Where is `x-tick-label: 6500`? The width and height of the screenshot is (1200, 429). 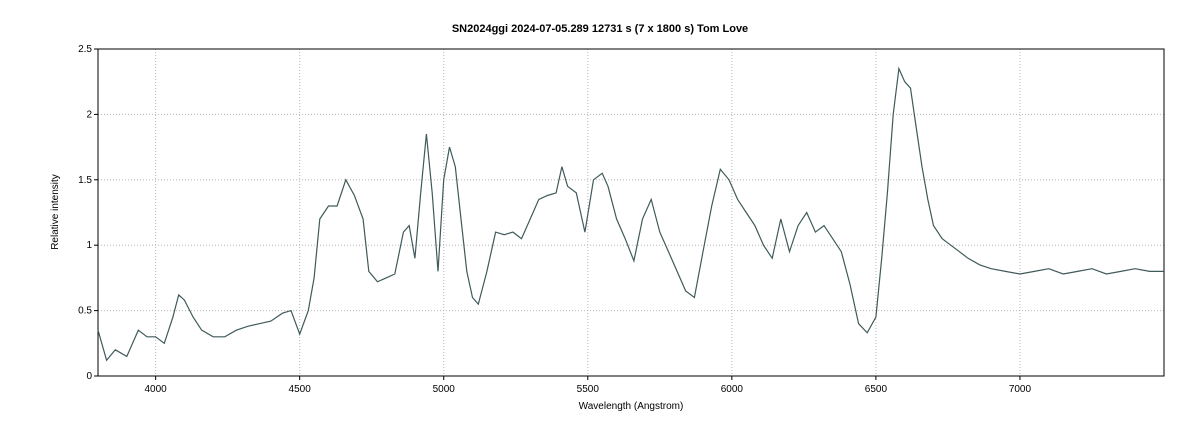 x-tick-label: 6500 is located at coordinates (876, 389).